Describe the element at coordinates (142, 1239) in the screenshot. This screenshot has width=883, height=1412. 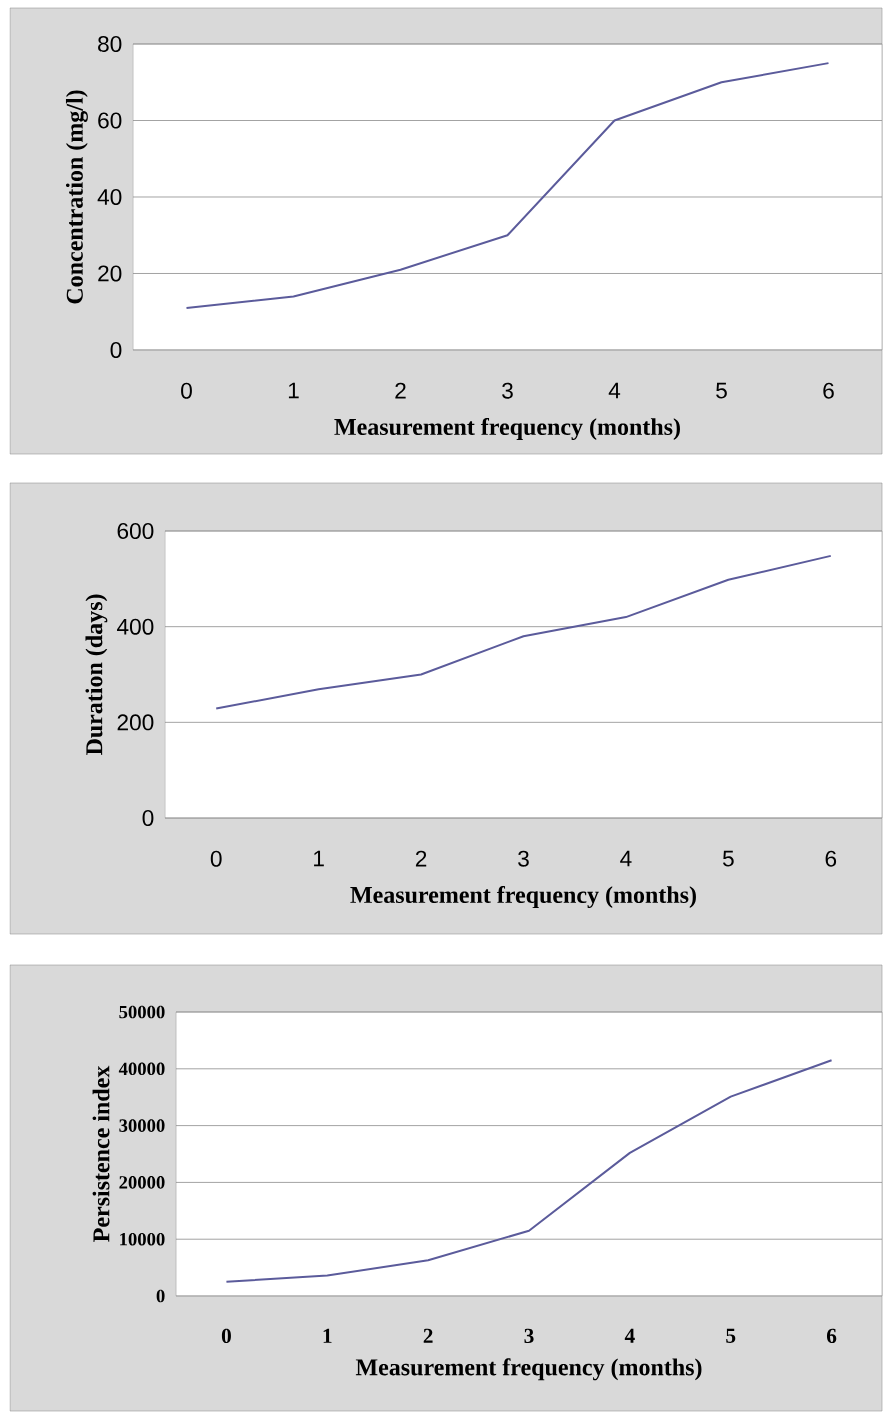
I see `y-tick-label: 10000` at that location.